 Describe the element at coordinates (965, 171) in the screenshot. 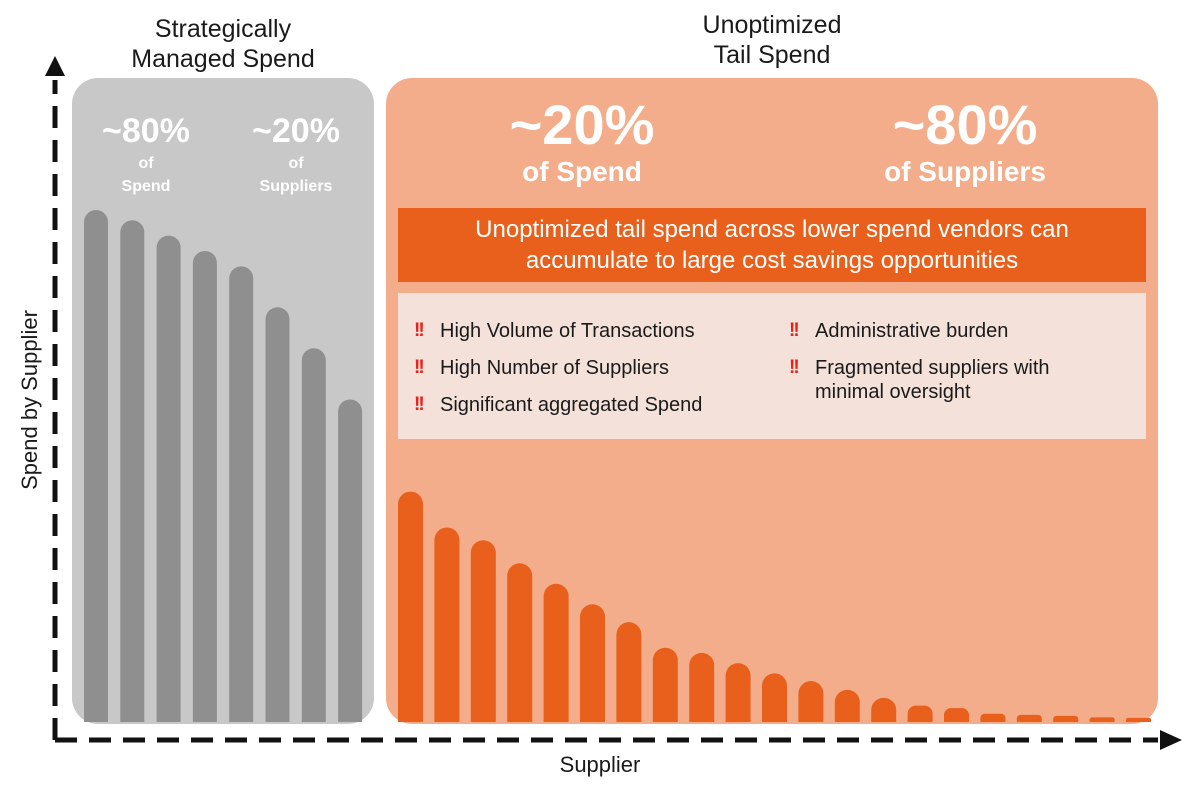

I see `tail-suppliers-label: of Suppliers` at that location.